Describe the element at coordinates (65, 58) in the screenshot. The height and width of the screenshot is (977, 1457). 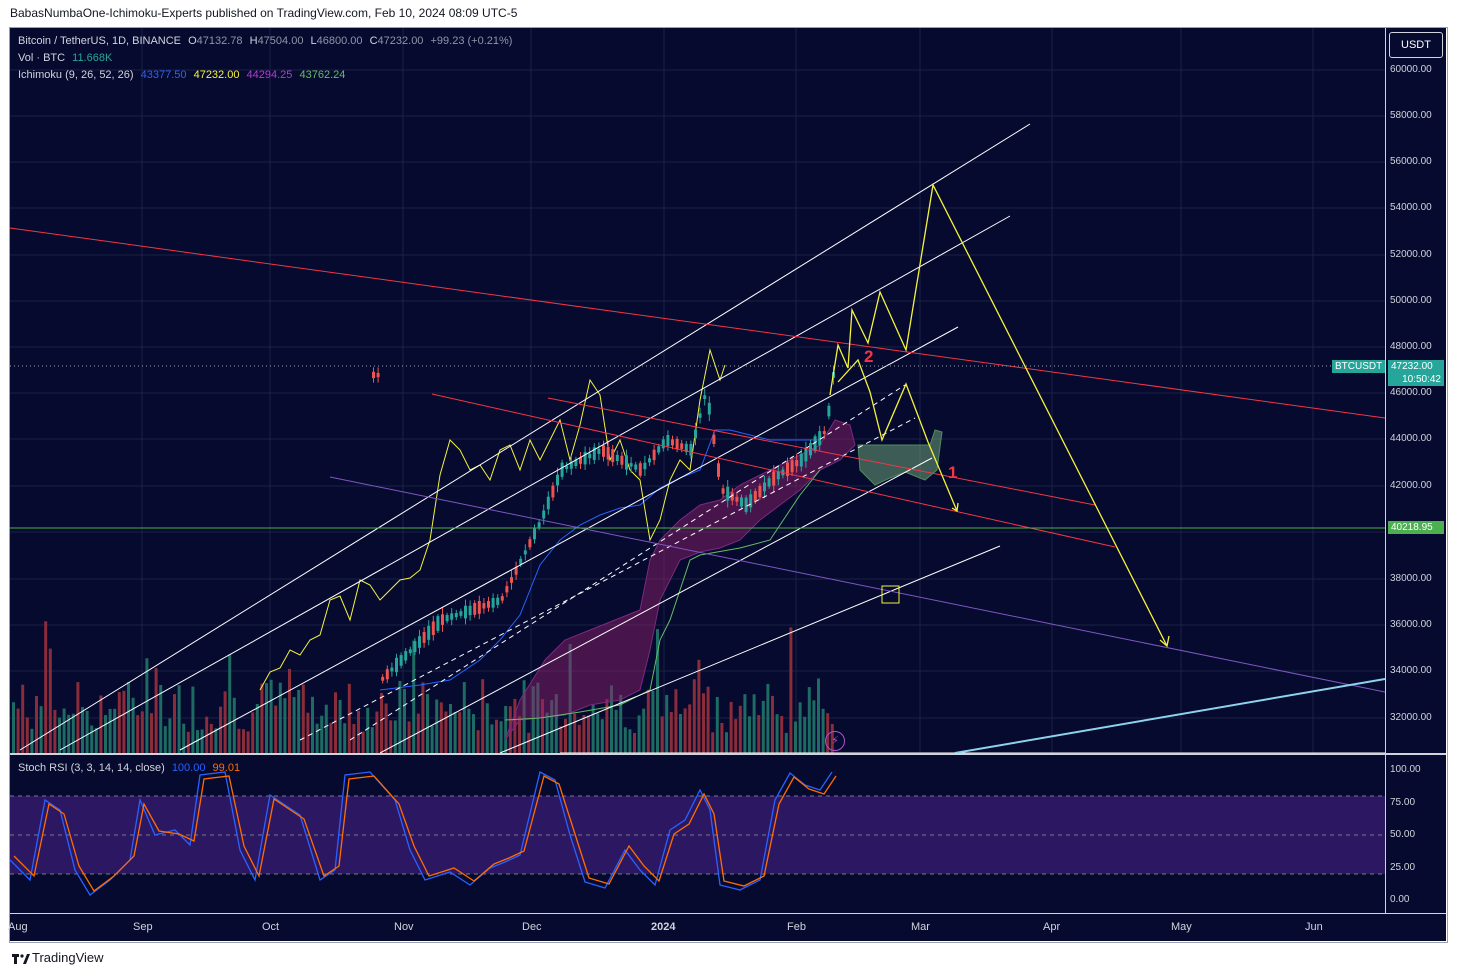
I see `volume-legend: Vol · BTC 11.668K` at that location.